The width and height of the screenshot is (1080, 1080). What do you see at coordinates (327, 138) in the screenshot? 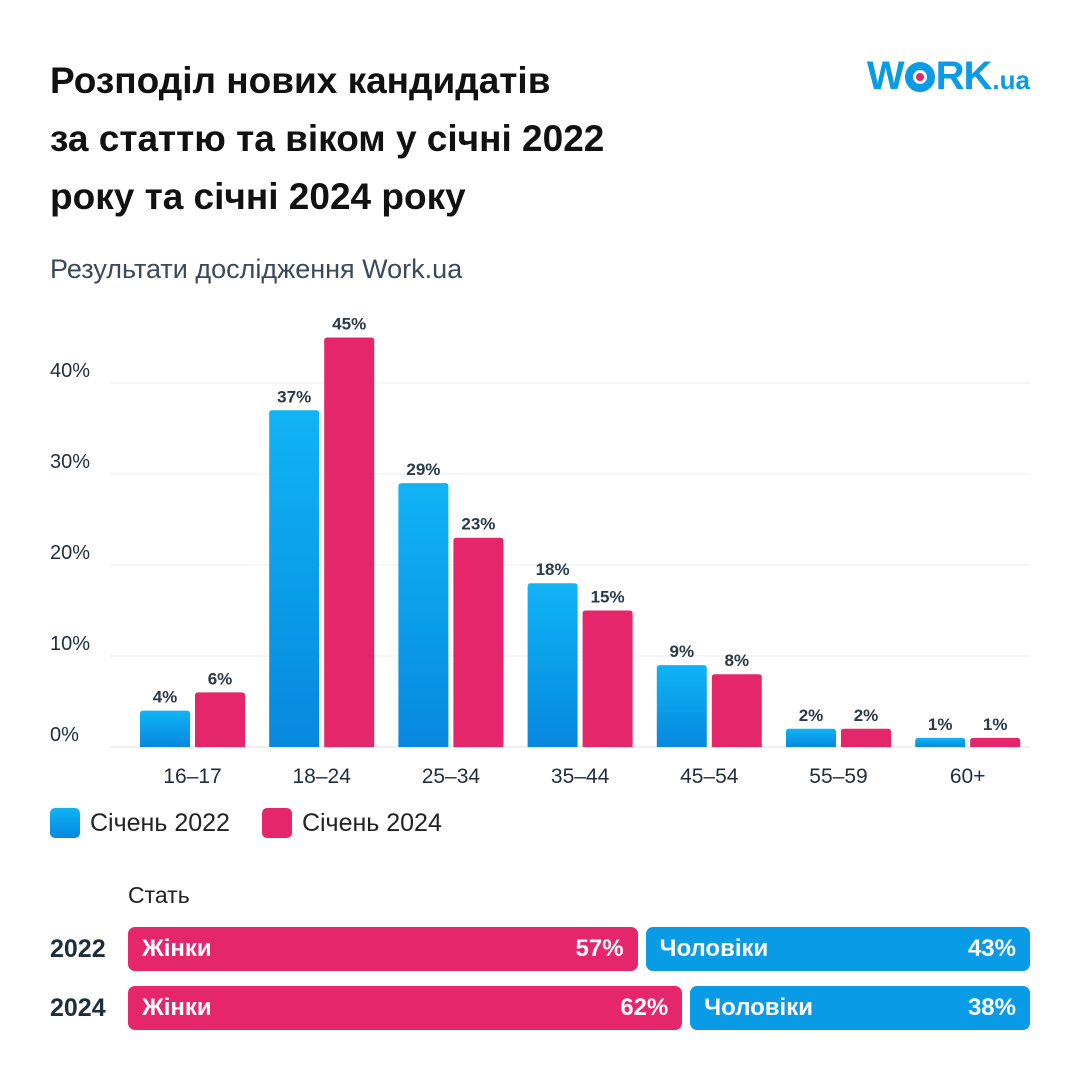
I see `title-line: за статтю та віком у січні 2022` at bounding box center [327, 138].